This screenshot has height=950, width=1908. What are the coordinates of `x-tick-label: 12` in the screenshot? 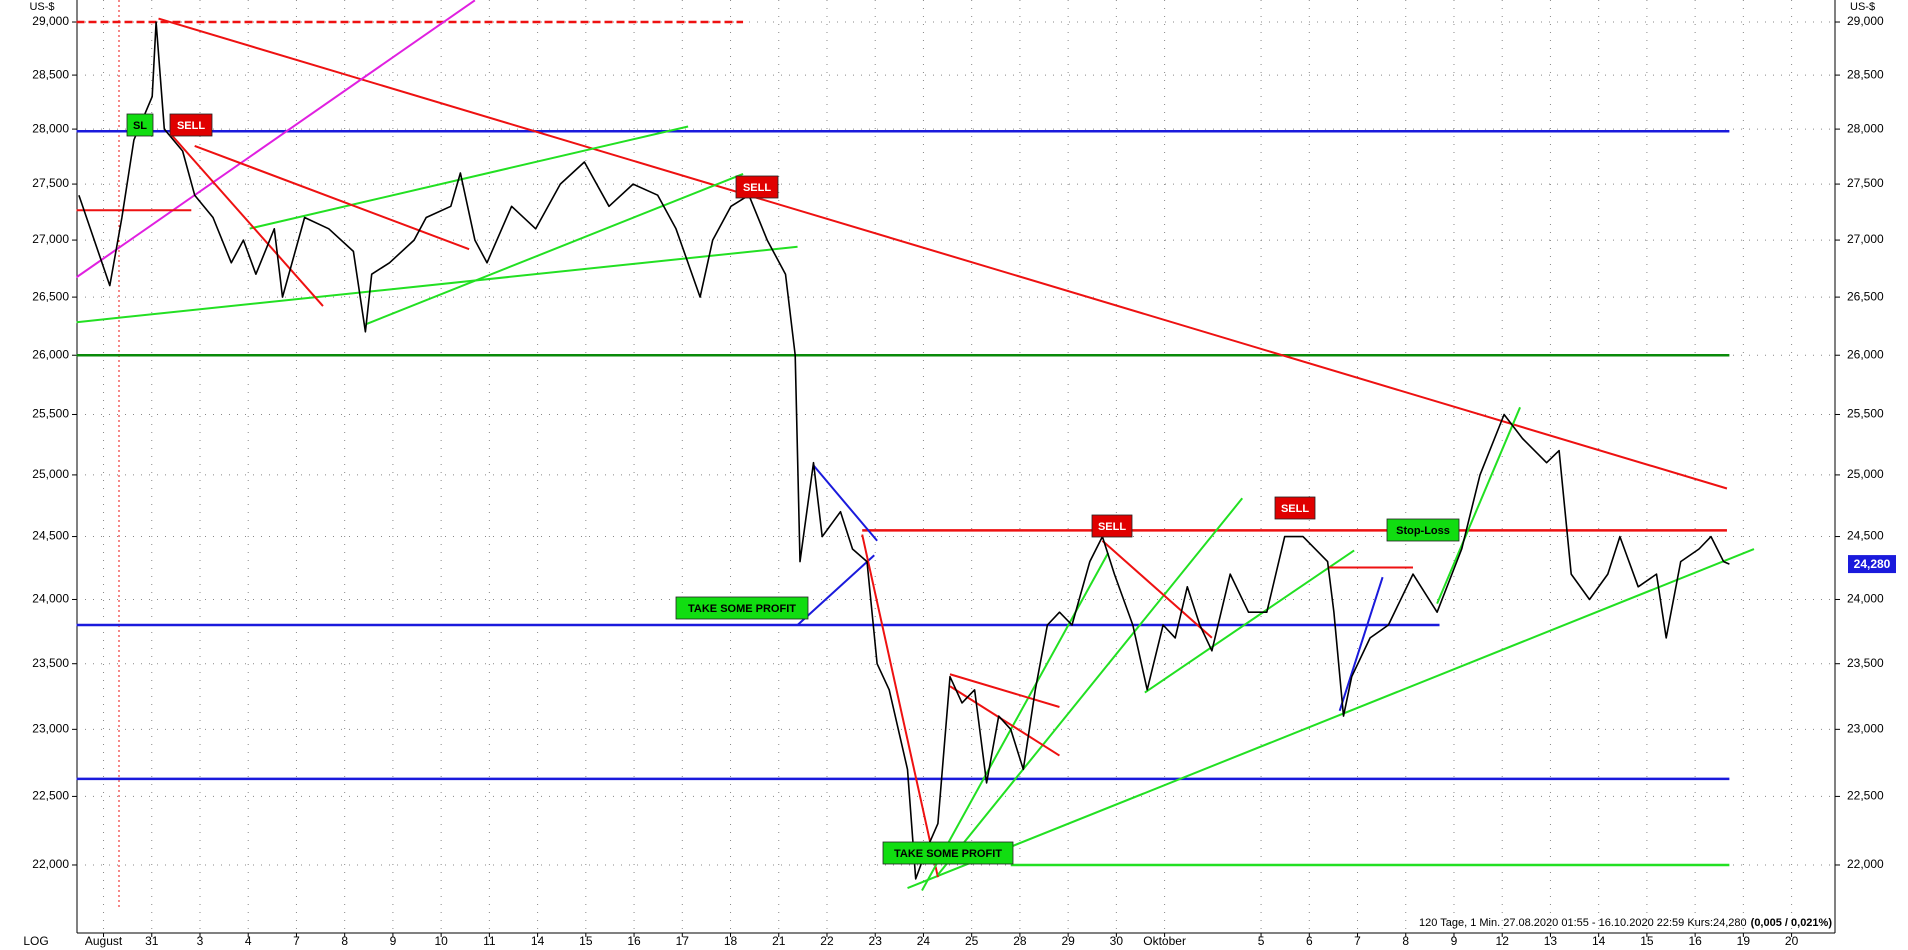 It's located at (1503, 941).